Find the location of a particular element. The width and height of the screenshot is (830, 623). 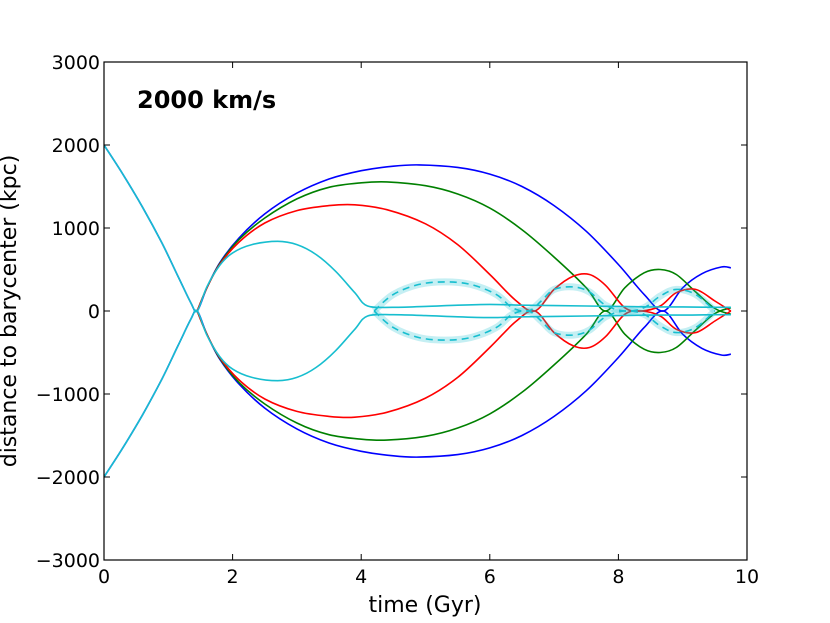

x-tick-label: 8 is located at coordinates (618, 577).